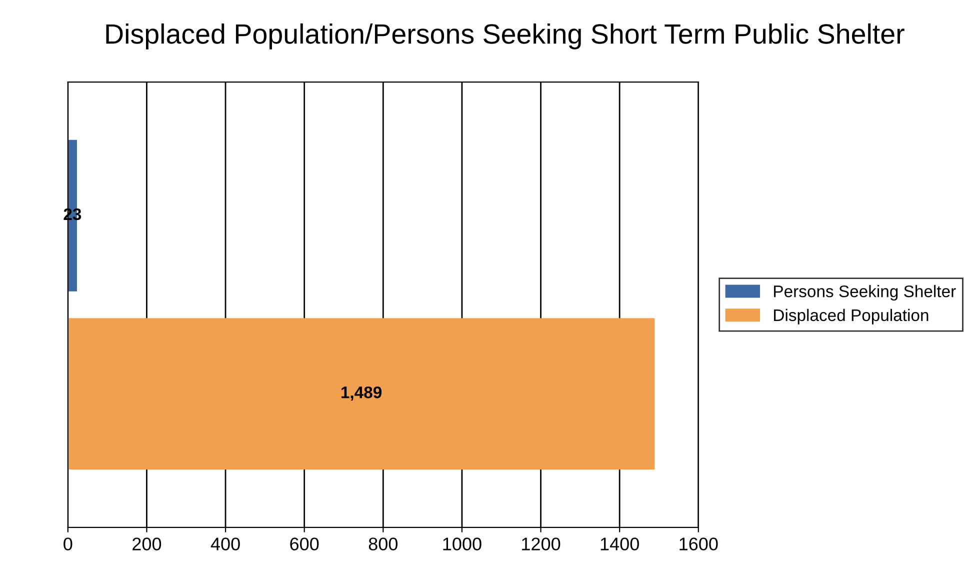 The image size is (970, 586). Describe the element at coordinates (361, 393) in the screenshot. I see `data-label: 1,489` at that location.